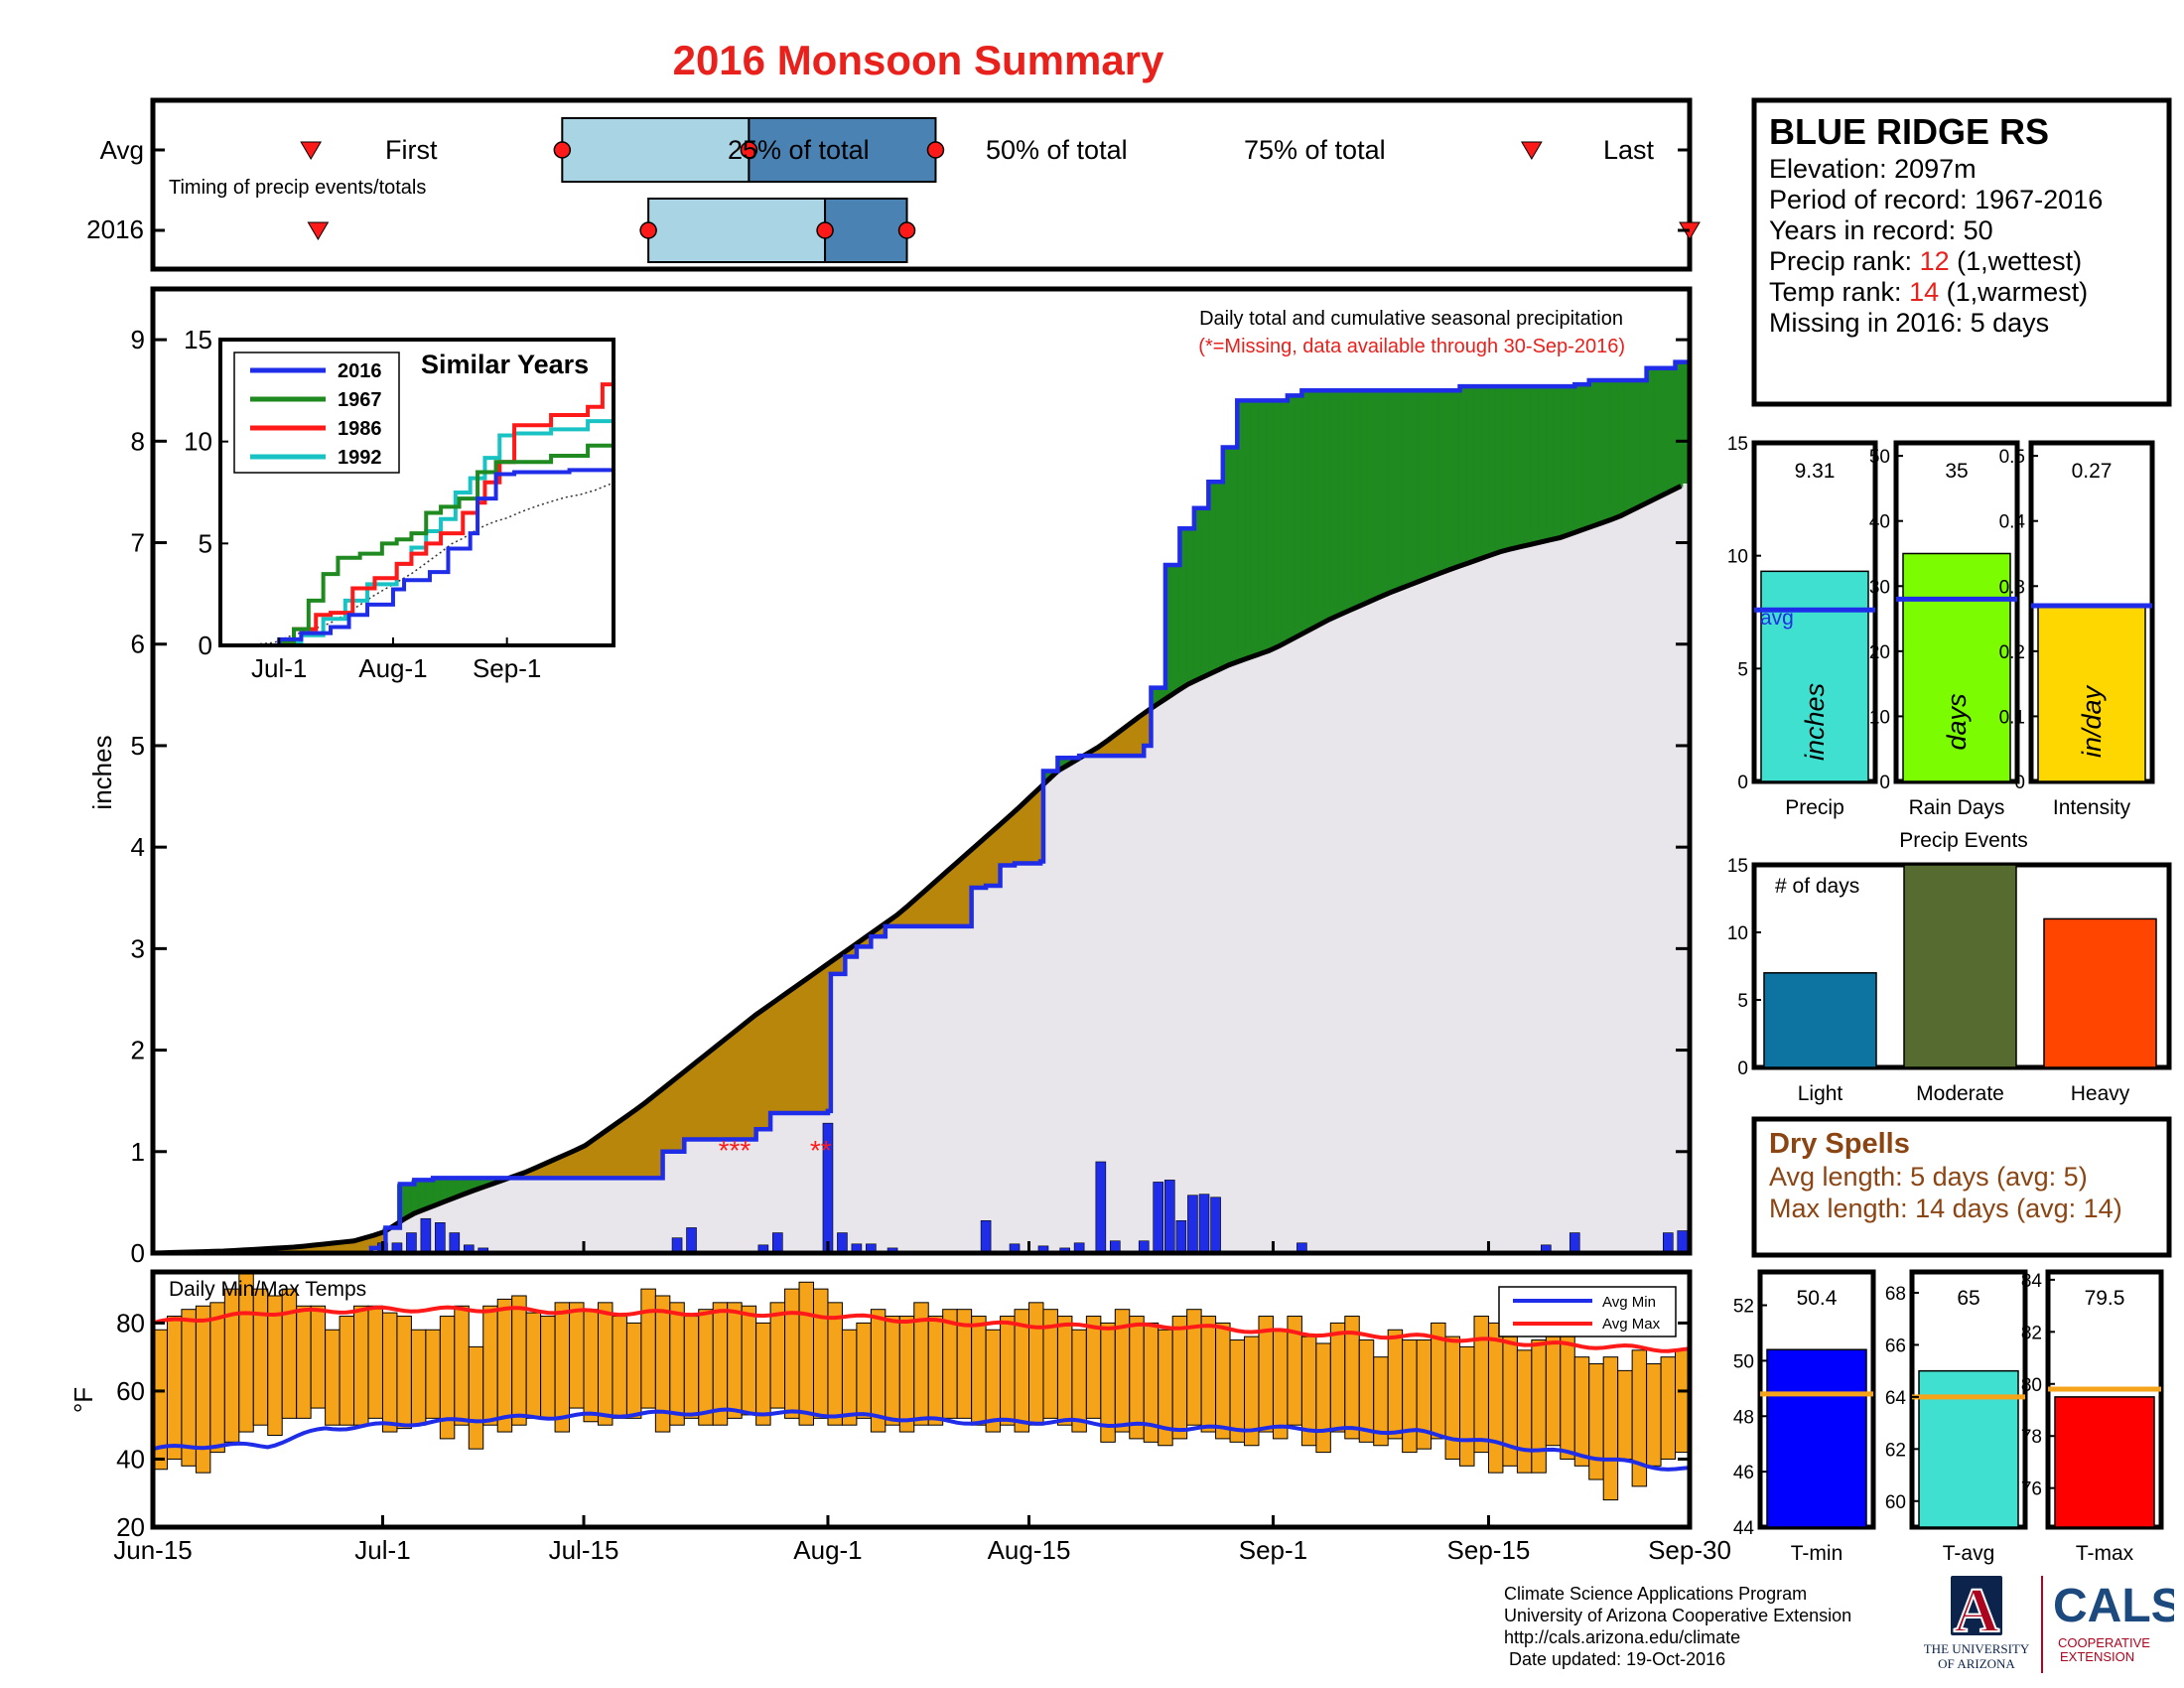 This screenshot has width=2184, height=1688. I want to click on temp-rank-value: 14, so click(1924, 292).